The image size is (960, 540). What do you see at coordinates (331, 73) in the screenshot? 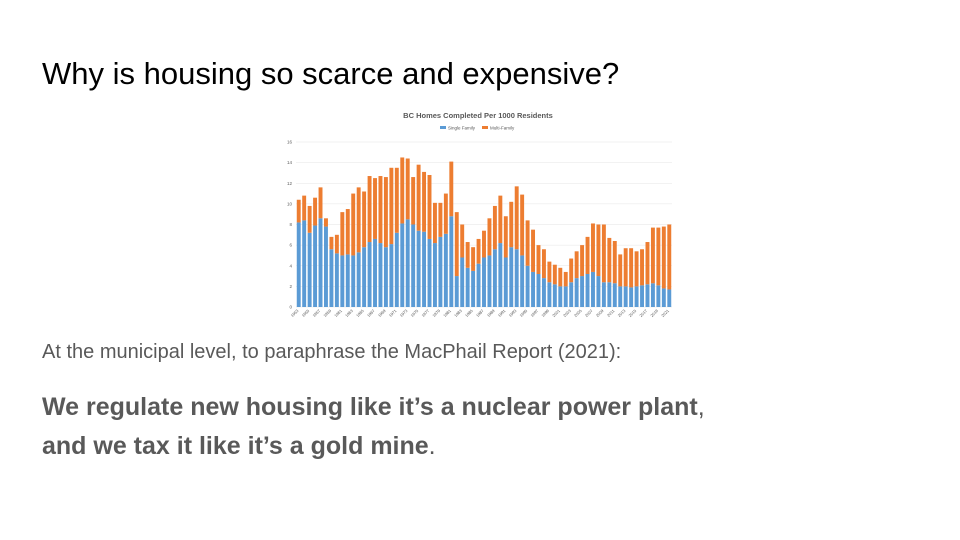
I see `slide-title: Why is housing so scarce and expensive?` at bounding box center [331, 73].